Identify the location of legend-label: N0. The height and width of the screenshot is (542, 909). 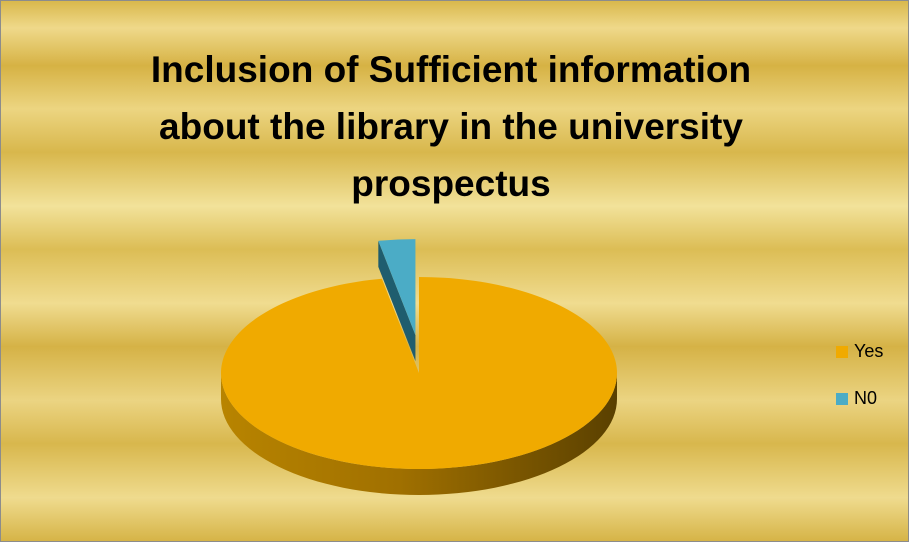
(865, 398).